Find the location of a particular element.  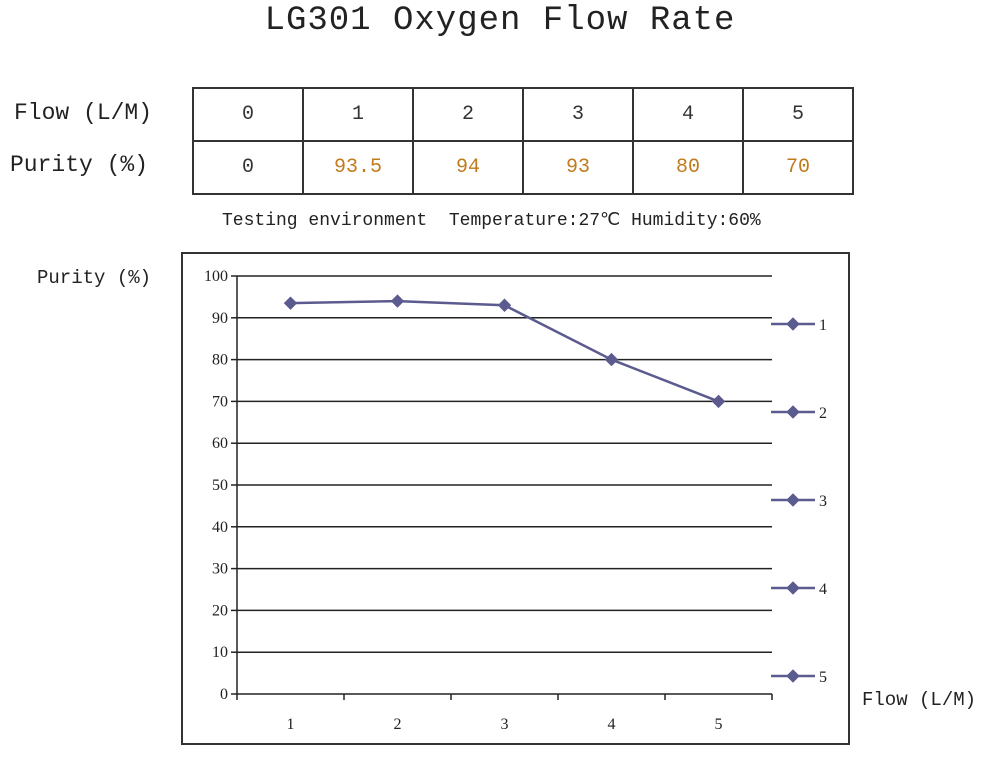

x-tick-label: 3 is located at coordinates (505, 724).